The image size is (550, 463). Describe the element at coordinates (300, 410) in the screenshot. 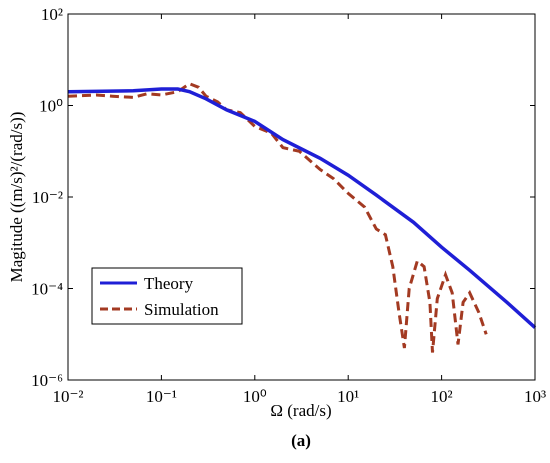

I see `x-axis-label: Ω (rad/s)` at that location.